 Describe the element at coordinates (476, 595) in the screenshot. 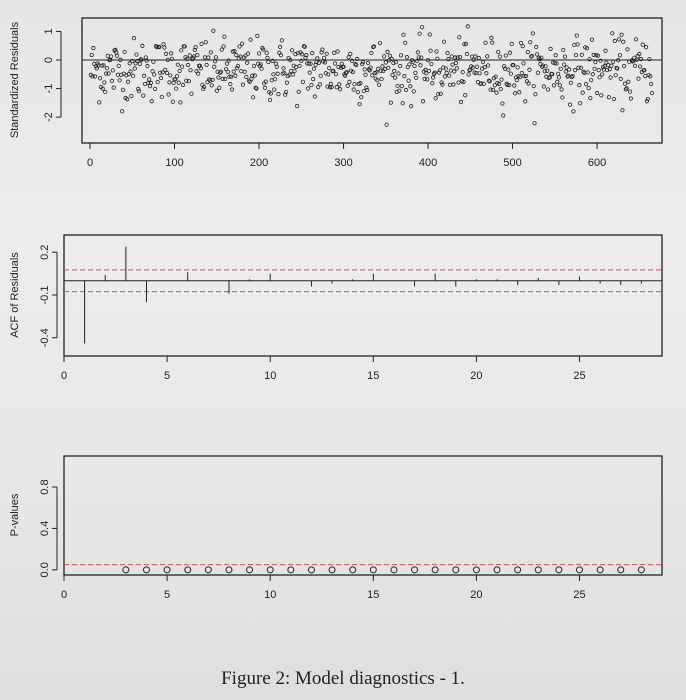

I see `p-values-x-tick-label: 20` at that location.